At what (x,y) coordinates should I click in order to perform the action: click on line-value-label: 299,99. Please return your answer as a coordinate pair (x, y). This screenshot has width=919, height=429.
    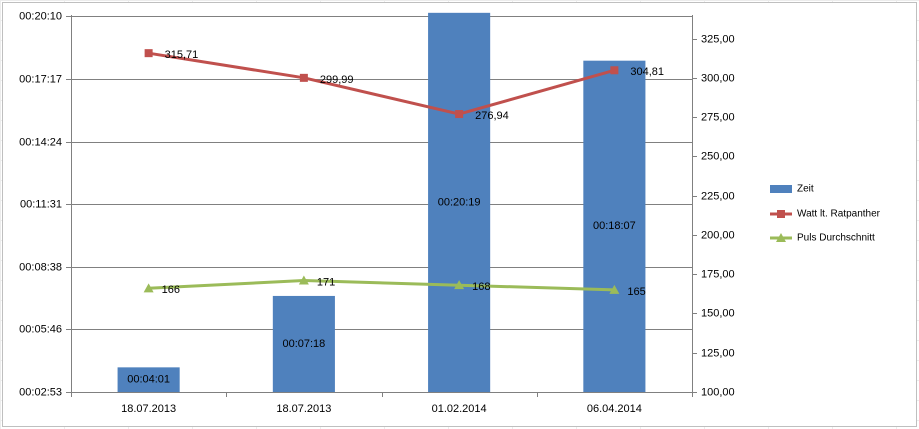
    Looking at the image, I should click on (337, 80).